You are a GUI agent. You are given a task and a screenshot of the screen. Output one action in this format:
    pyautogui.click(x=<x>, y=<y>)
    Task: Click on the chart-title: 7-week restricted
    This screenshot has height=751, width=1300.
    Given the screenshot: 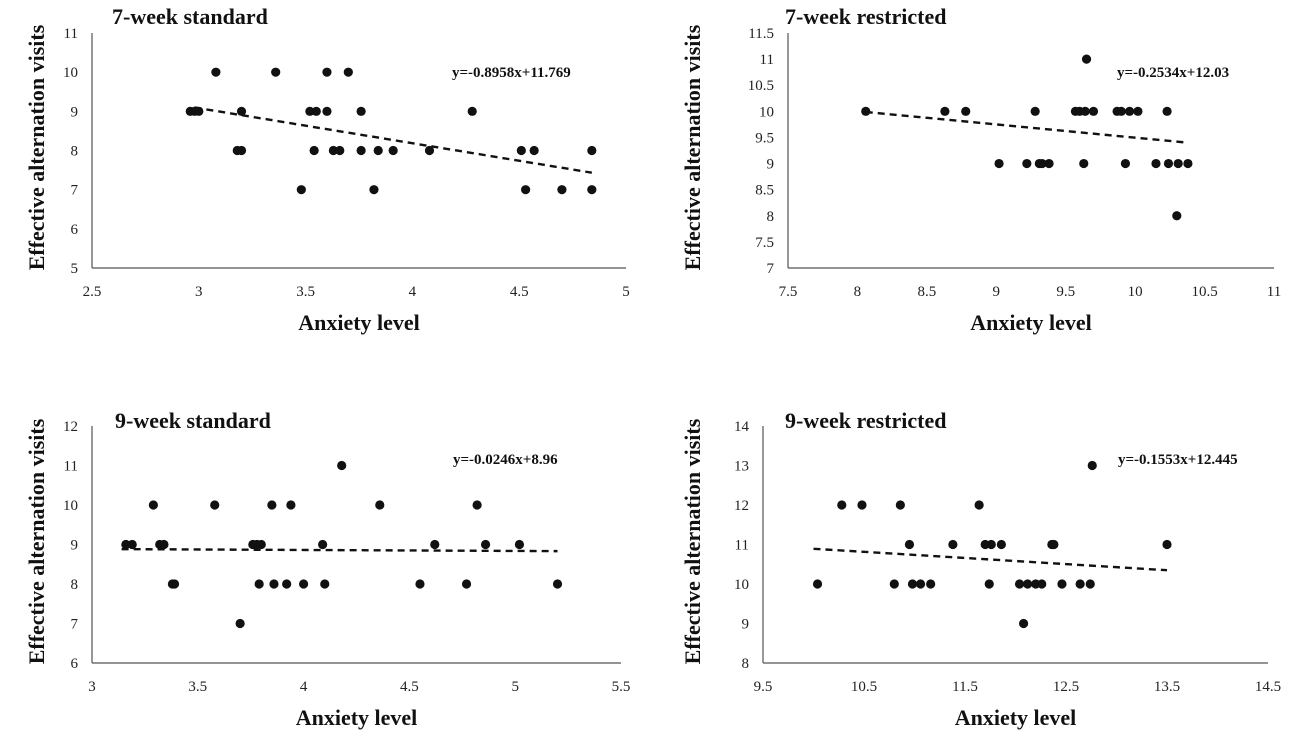 What is the action you would take?
    pyautogui.click(x=865, y=16)
    